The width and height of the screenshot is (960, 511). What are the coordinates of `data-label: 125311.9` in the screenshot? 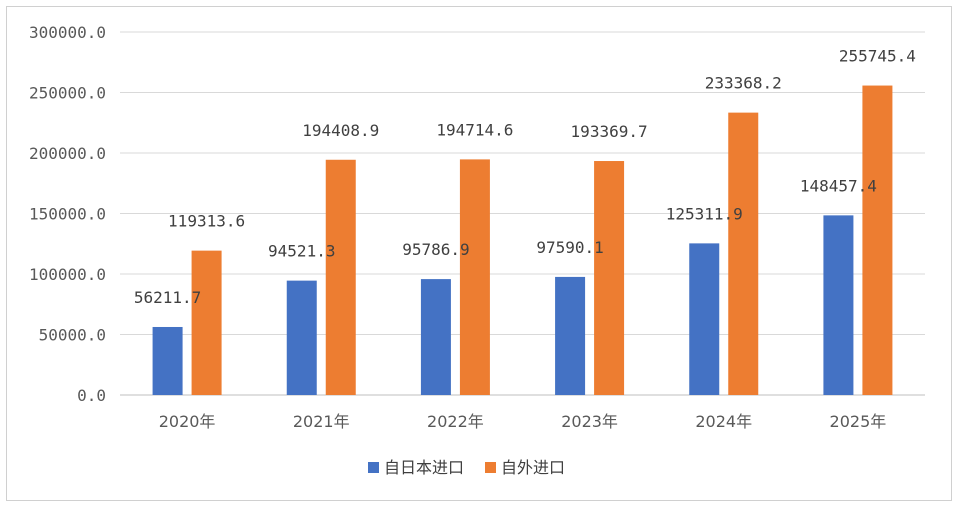 It's located at (704, 213).